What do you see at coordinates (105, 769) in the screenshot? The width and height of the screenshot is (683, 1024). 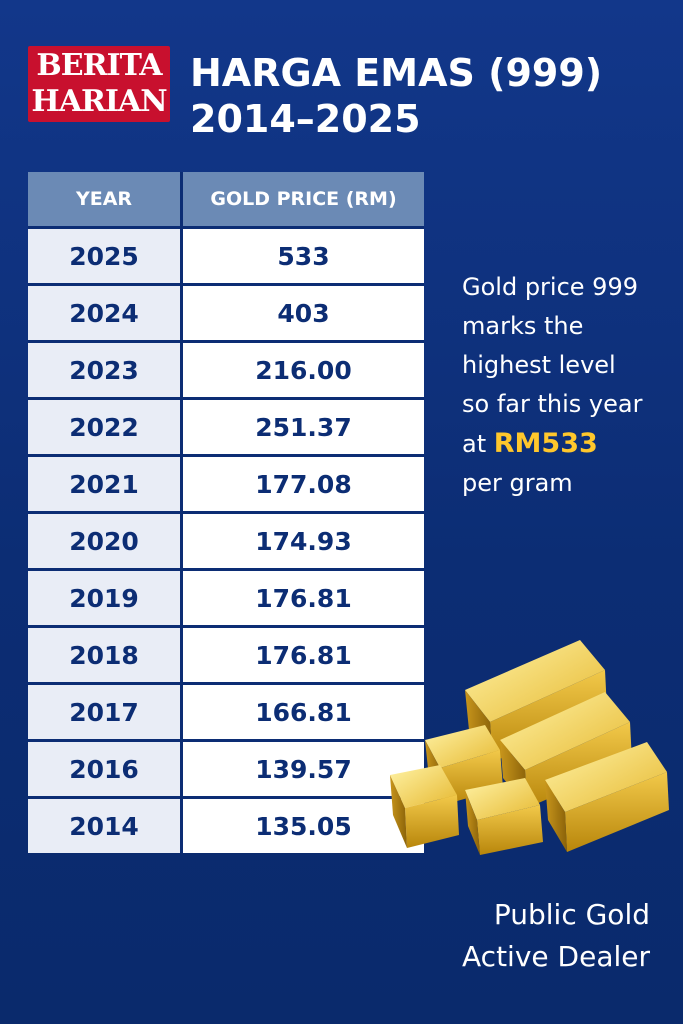 I see `cell-year: 2016` at bounding box center [105, 769].